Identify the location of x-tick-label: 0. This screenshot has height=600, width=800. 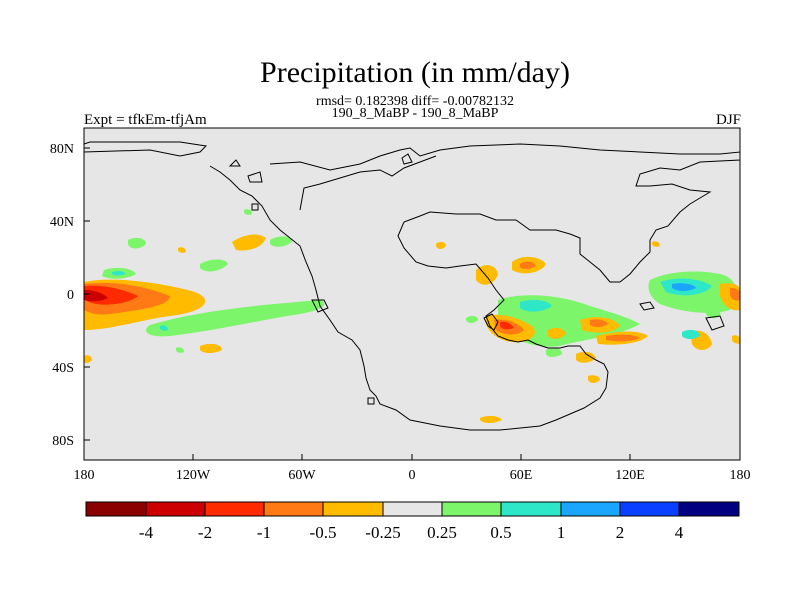
(412, 475).